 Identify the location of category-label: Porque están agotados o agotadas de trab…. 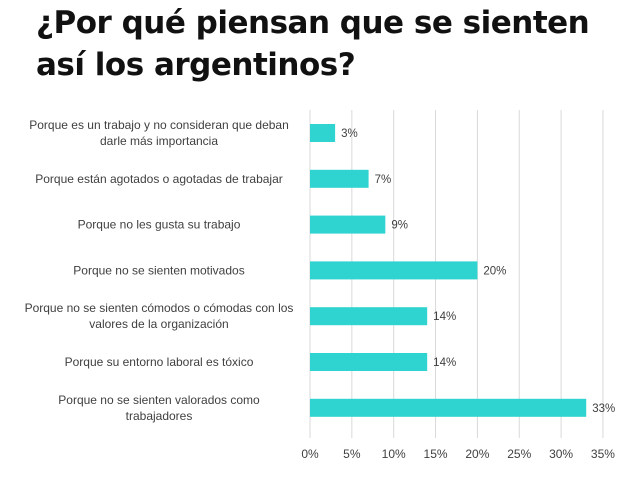
(159, 179).